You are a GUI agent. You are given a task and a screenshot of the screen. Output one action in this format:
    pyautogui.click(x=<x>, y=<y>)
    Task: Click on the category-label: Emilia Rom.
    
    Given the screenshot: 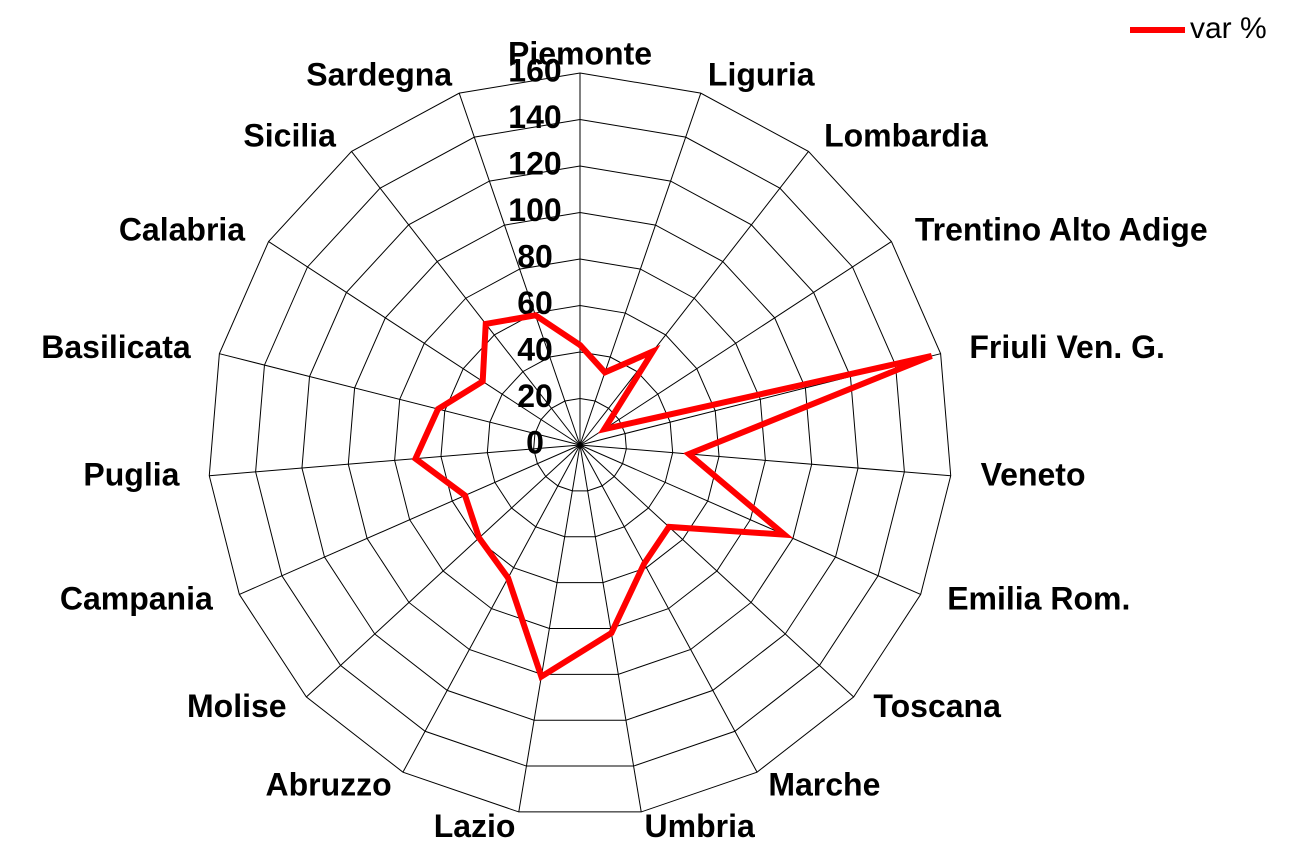 What is the action you would take?
    pyautogui.click(x=1038, y=599)
    